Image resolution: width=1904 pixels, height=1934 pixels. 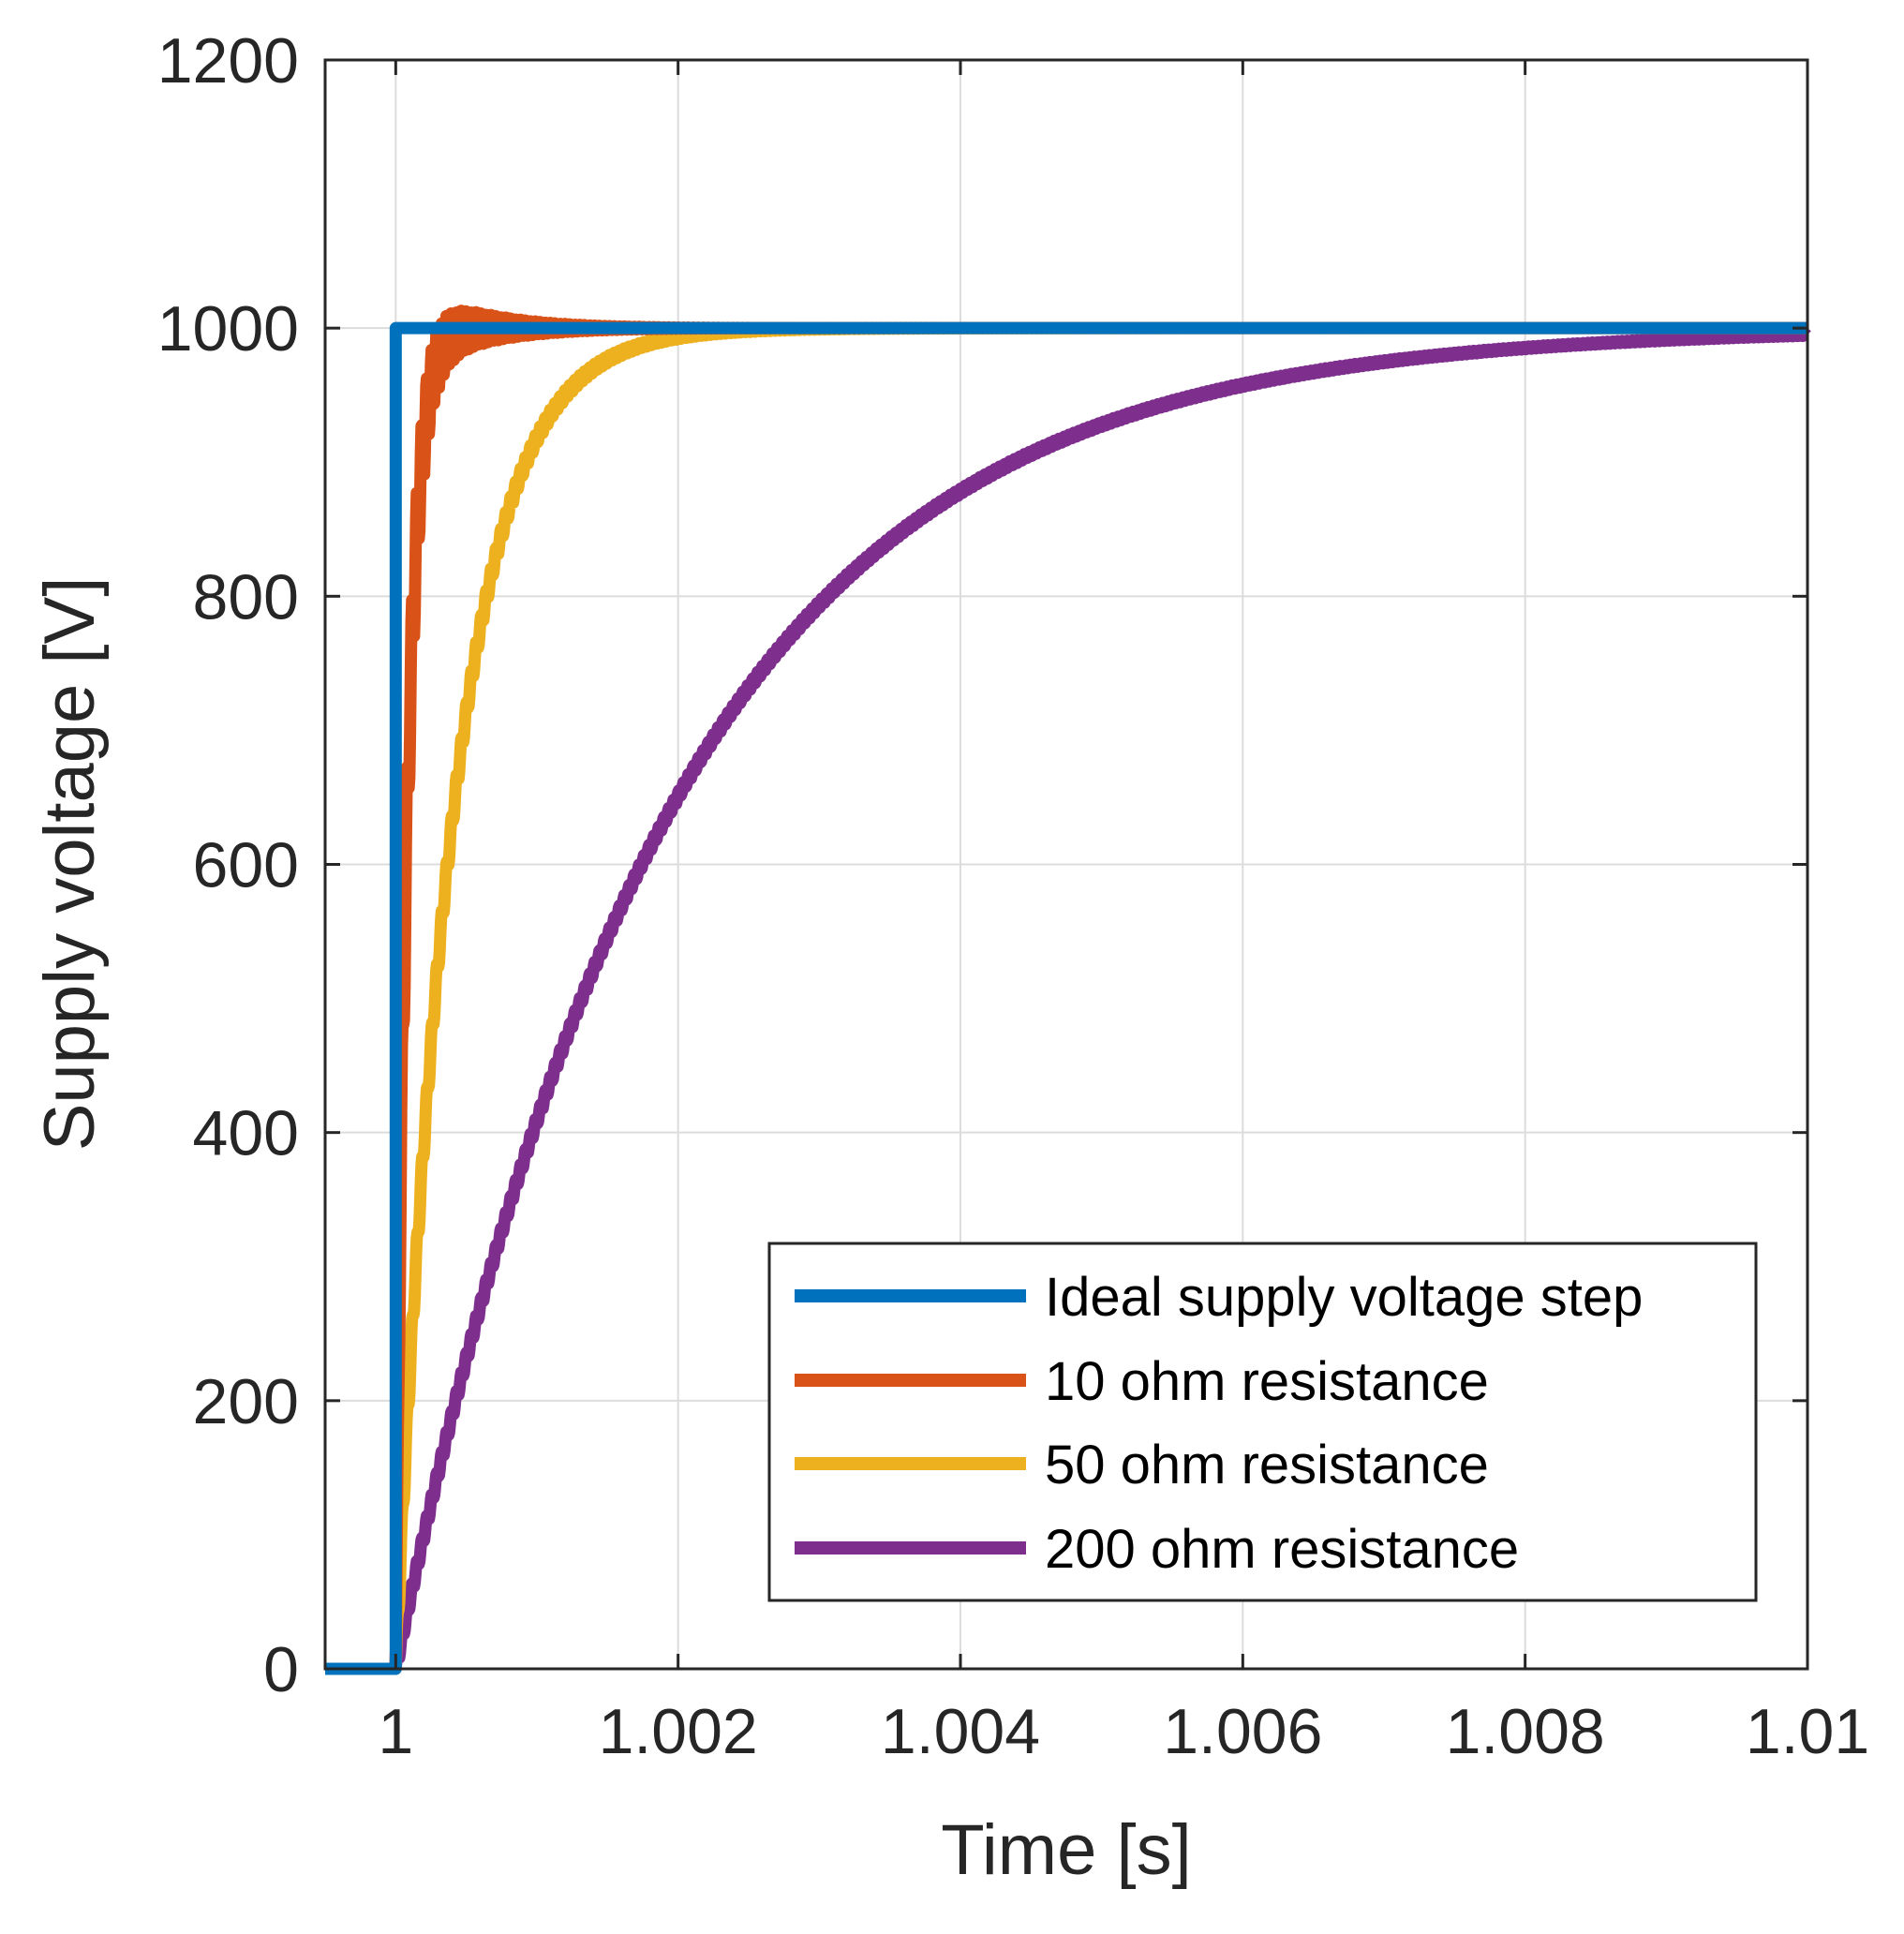 I want to click on x-tick-label: 1.008, so click(x=1525, y=1731).